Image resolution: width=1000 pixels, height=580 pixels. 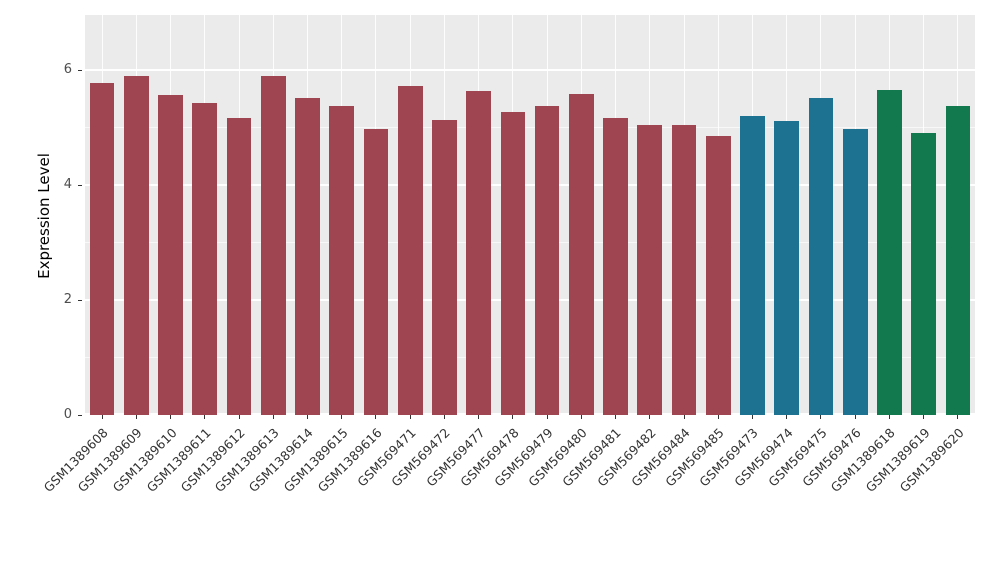 What do you see at coordinates (42, 218) in the screenshot?
I see `y-axis: 0 2 4 6` at bounding box center [42, 218].